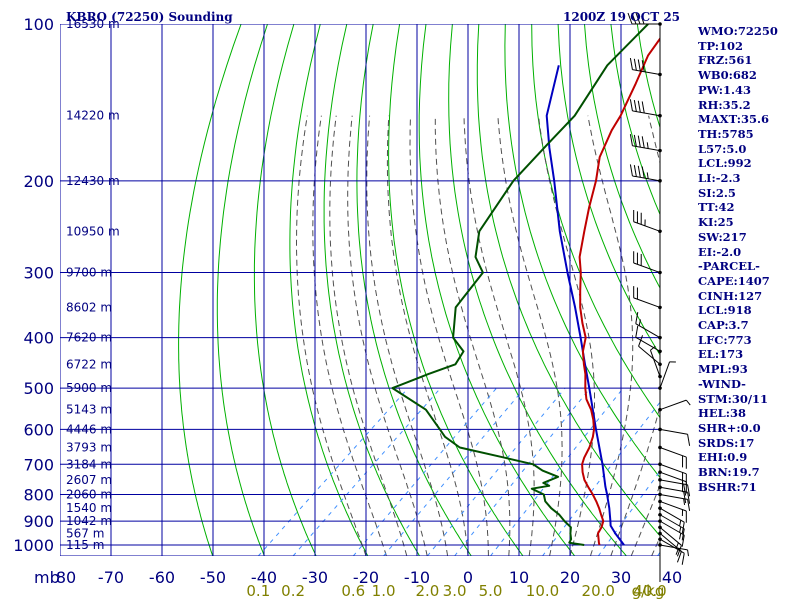 The width and height of the screenshot is (800, 600). What do you see at coordinates (721, 45) in the screenshot?
I see `index-item: TP:102` at bounding box center [721, 45].